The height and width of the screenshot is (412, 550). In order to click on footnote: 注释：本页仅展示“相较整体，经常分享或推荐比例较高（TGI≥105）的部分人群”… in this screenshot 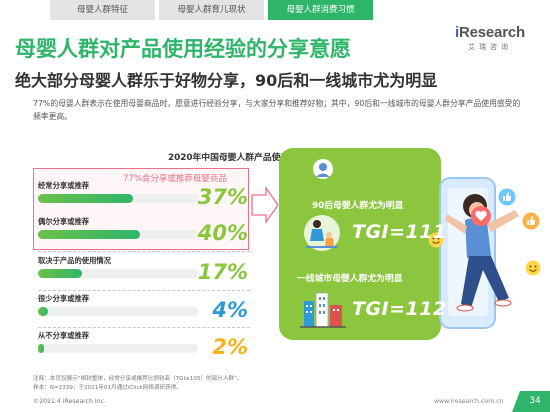, I will do `click(243, 383)`.